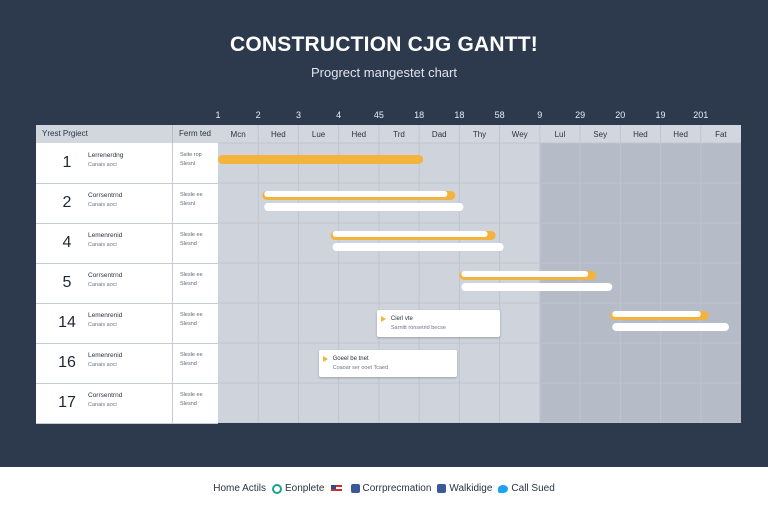 The image size is (768, 512). What do you see at coordinates (172, 283) in the screenshot?
I see `column-divider` at bounding box center [172, 283].